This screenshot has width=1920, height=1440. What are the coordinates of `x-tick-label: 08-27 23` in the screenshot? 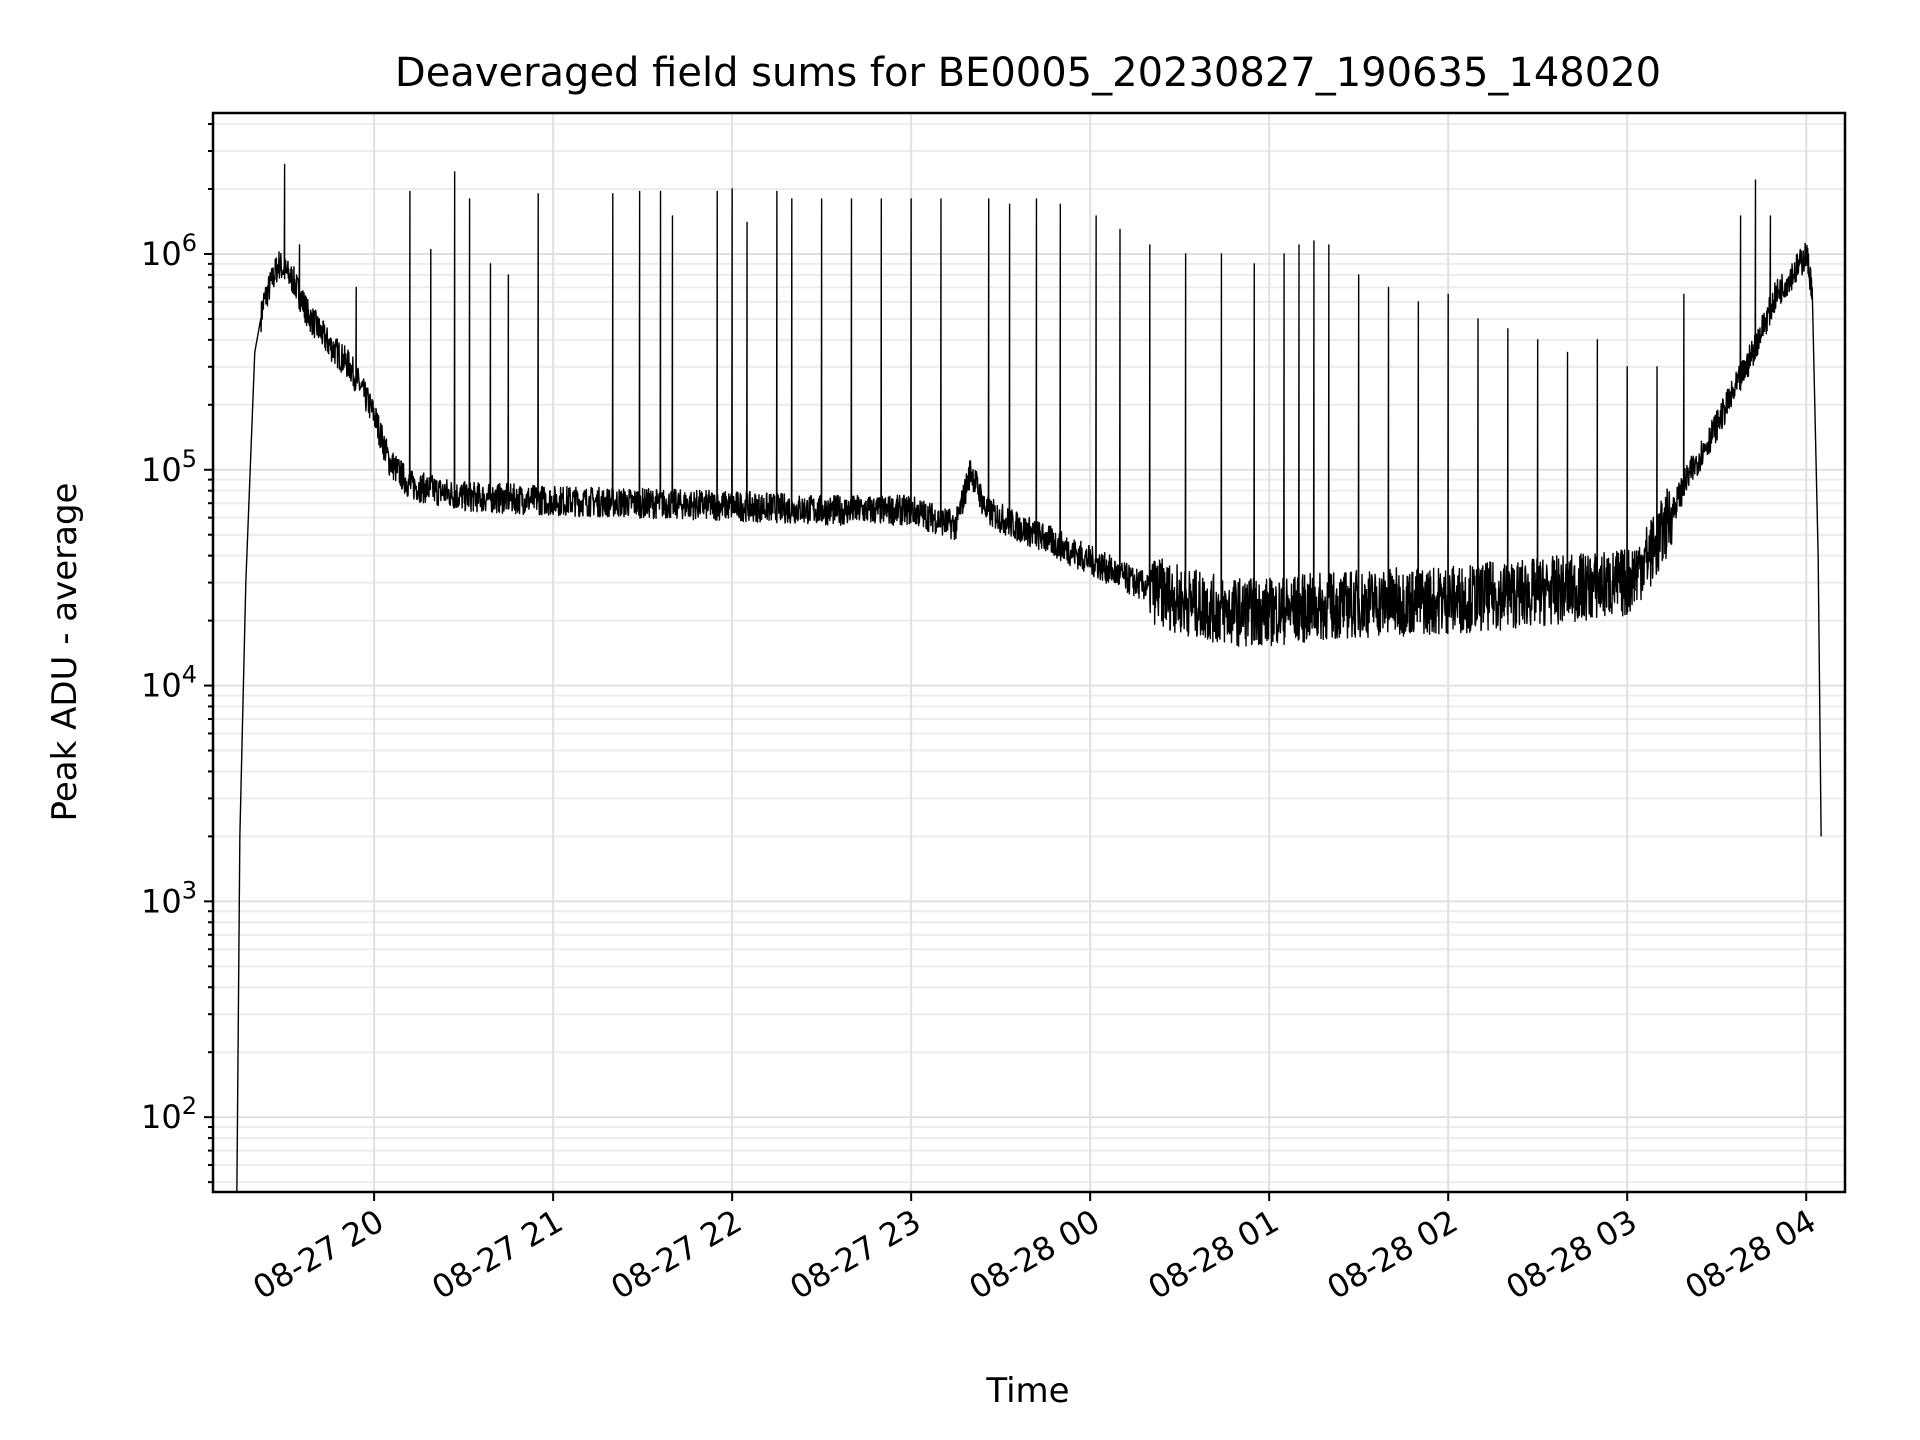 It's located at (856, 1254).